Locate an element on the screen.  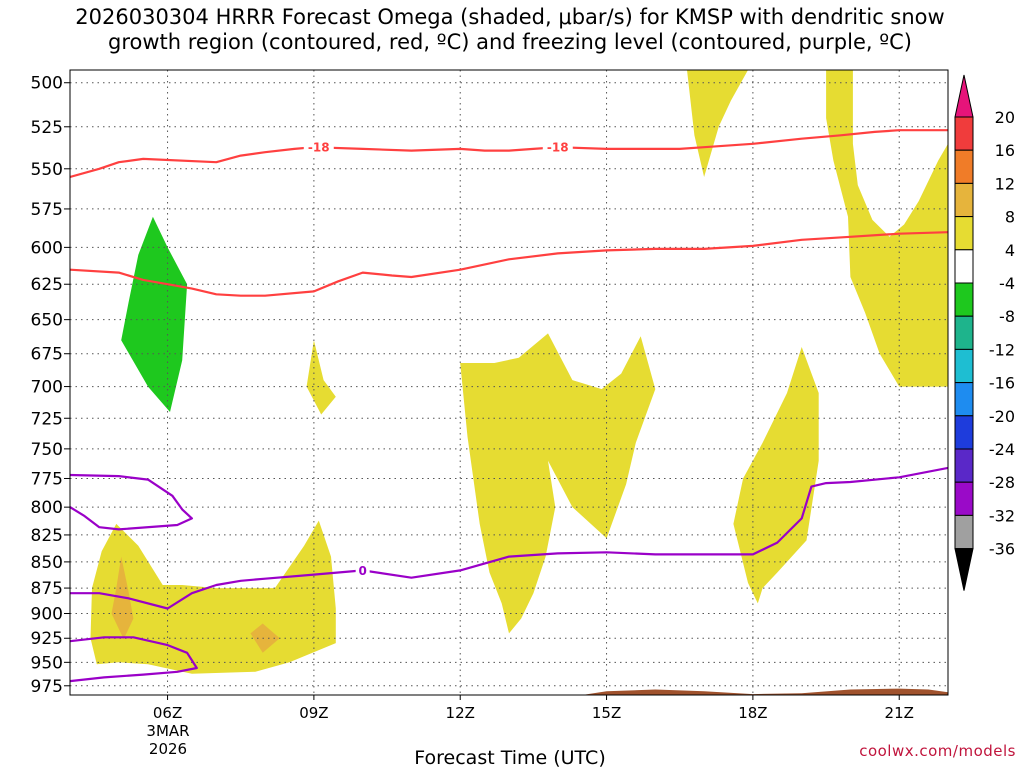
ground-layer is located at coordinates (509, 691).